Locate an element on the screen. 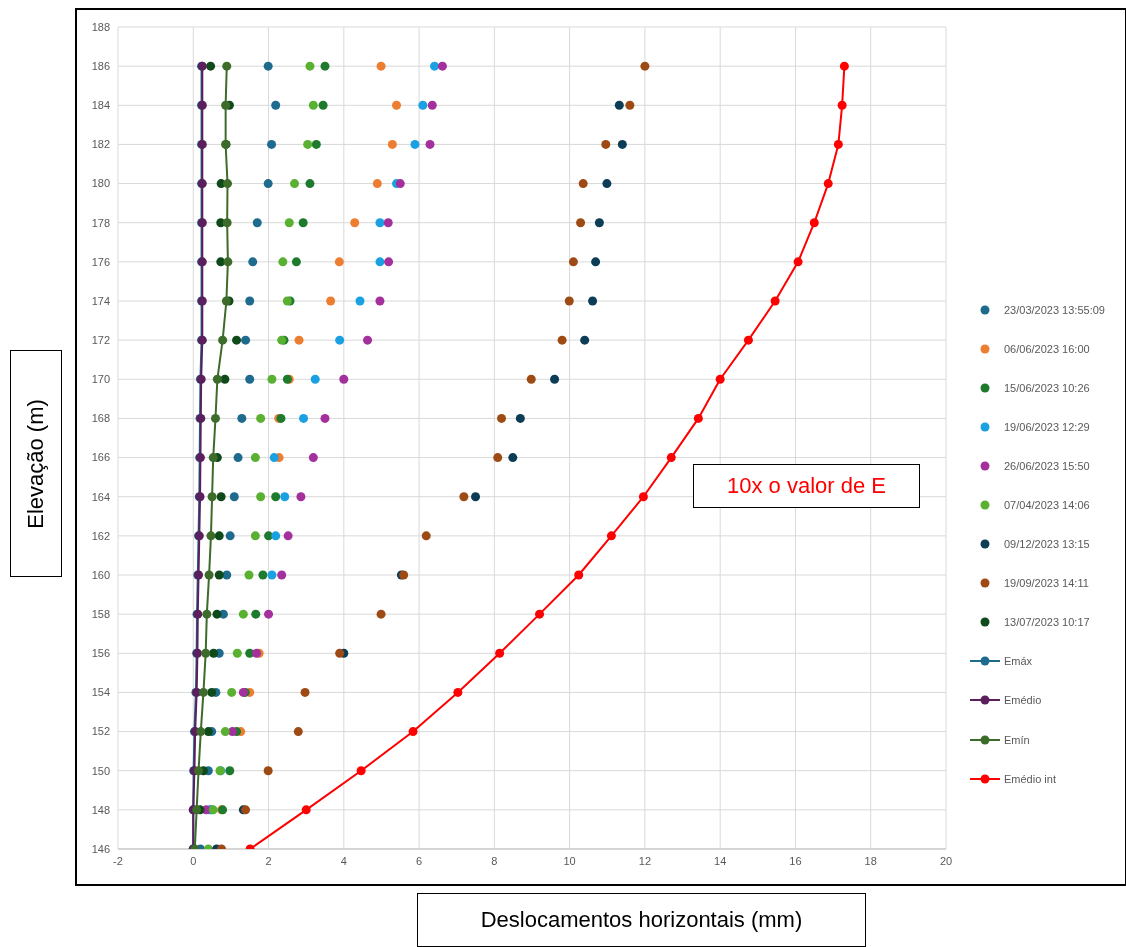 This screenshot has height=947, width=1126. y-tick-label: 188 is located at coordinates (100, 26).